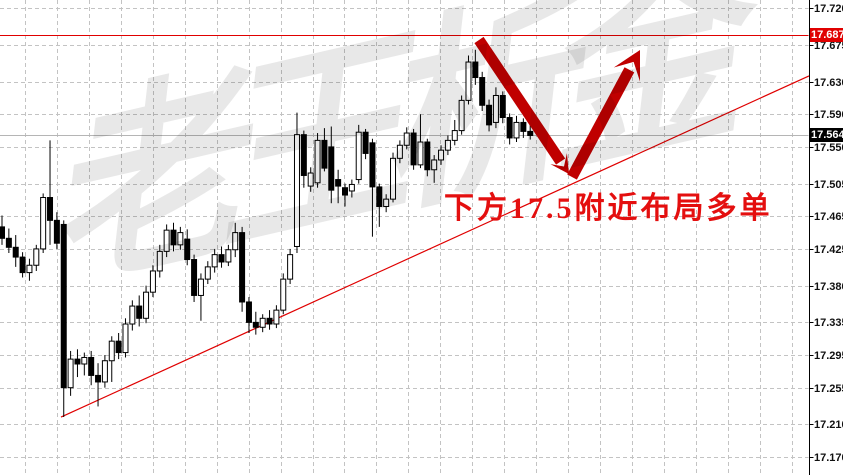 The height and width of the screenshot is (475, 843). Describe the element at coordinates (828, 355) in the screenshot. I see `price-tick-label: 17.295` at that location.